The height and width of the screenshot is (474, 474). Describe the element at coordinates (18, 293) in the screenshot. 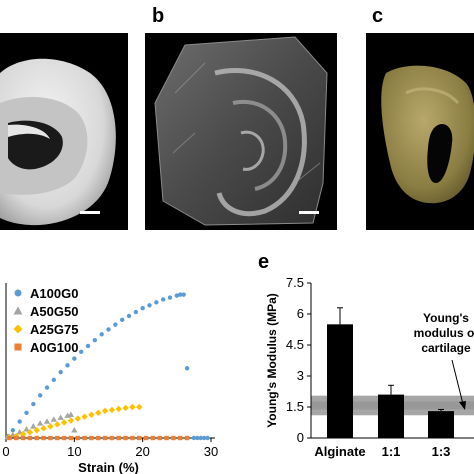

I see `legend-marker-a100g0` at that location.